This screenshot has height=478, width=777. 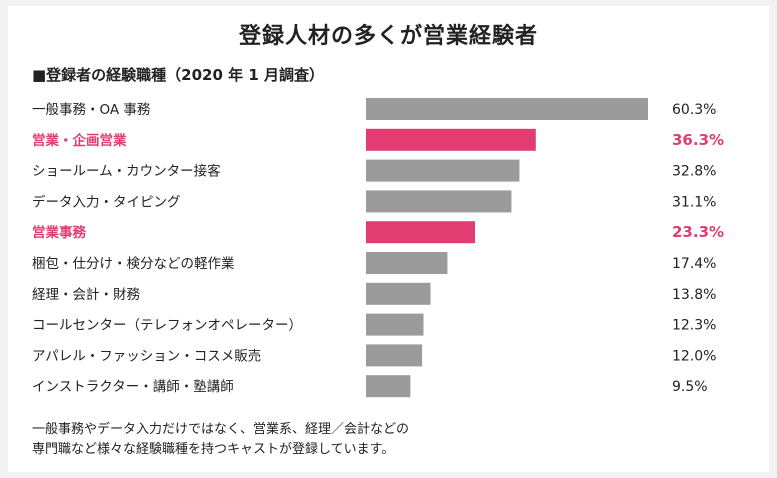 I want to click on category-label: 営業・企画営業, so click(x=79, y=140).